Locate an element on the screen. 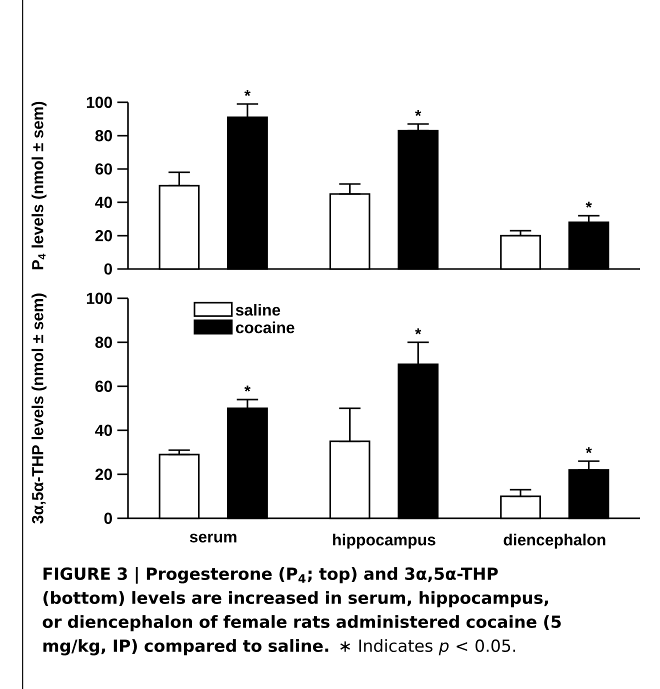 The height and width of the screenshot is (689, 660). x-tick-label: serum is located at coordinates (213, 538).